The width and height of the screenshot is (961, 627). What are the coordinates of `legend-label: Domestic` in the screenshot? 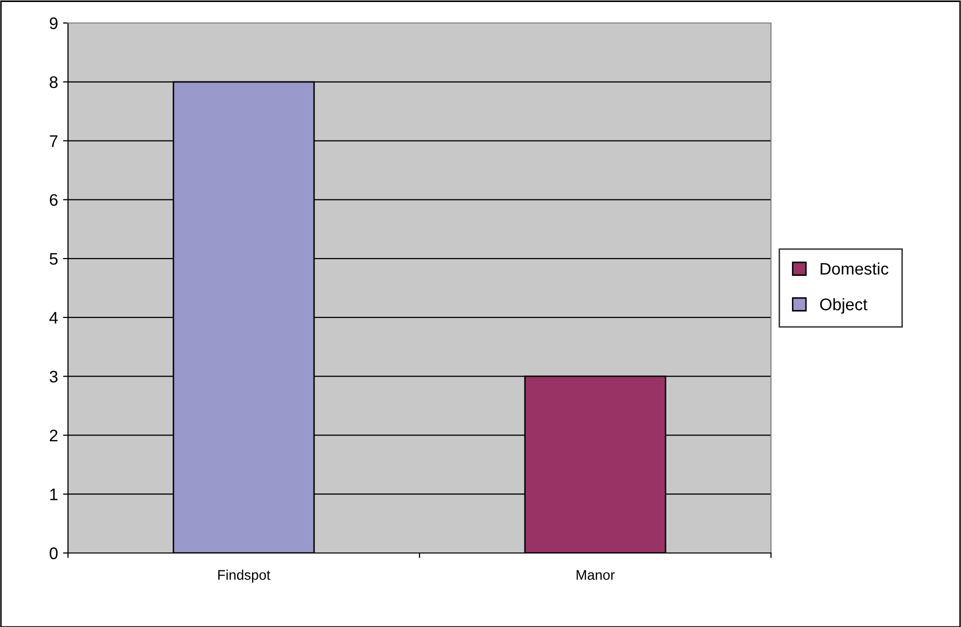 It's located at (854, 268).